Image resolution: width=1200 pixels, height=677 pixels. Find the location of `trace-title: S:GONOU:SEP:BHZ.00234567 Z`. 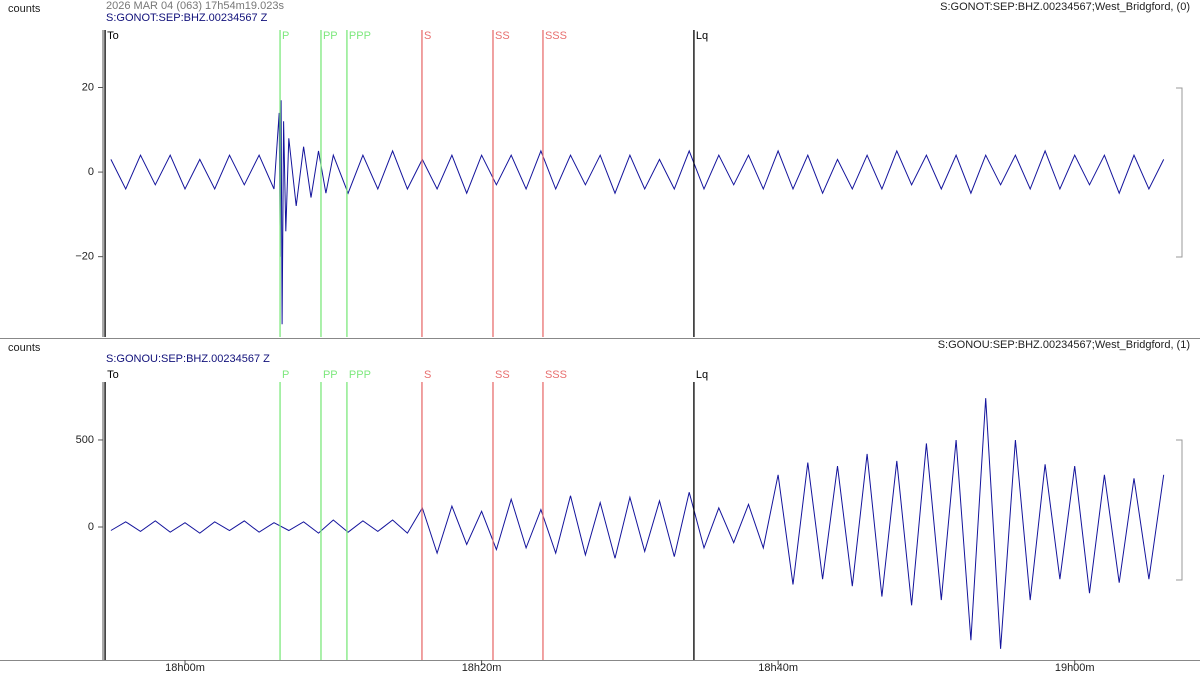

trace-title: S:GONOU:SEP:BHZ.00234567 Z is located at coordinates (188, 359).